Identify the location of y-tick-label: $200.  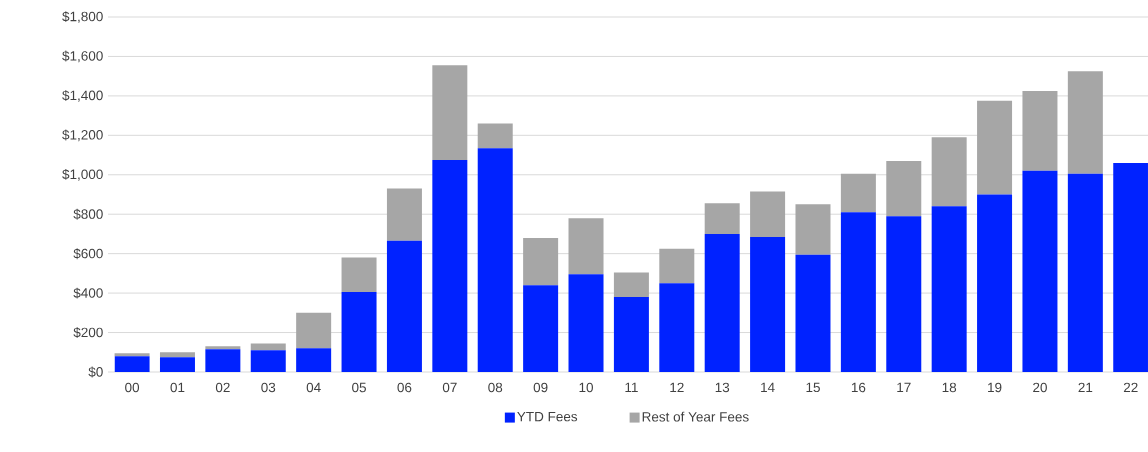
(88, 333).